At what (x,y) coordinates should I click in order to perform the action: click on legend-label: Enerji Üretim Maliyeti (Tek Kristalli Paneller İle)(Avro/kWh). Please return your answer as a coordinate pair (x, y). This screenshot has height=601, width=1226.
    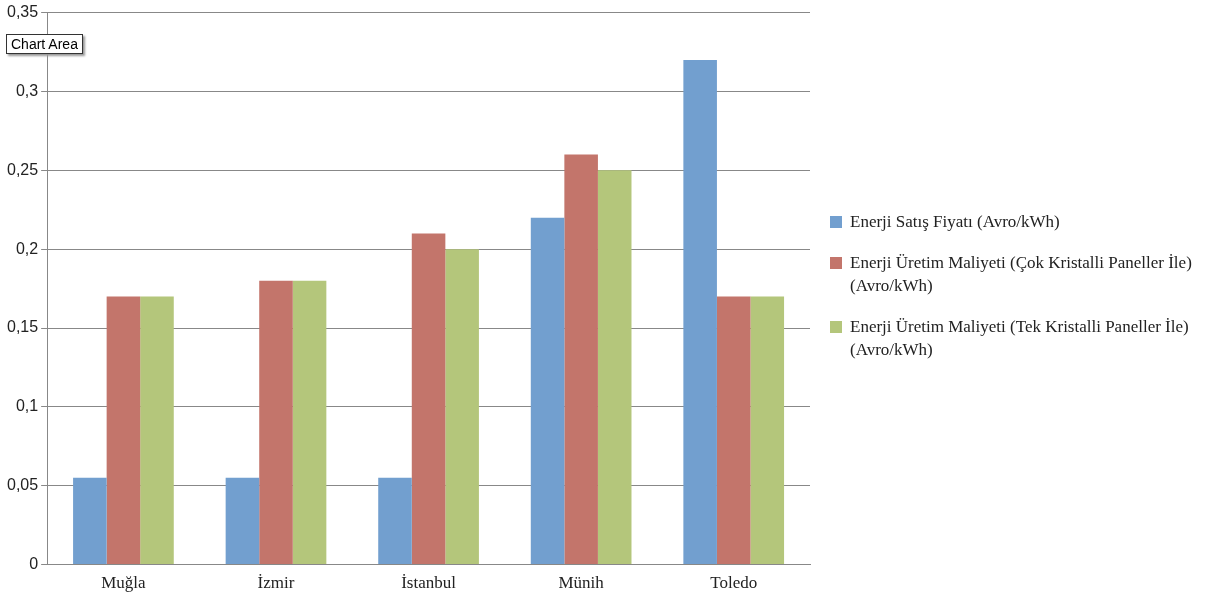
    Looking at the image, I should click on (1020, 338).